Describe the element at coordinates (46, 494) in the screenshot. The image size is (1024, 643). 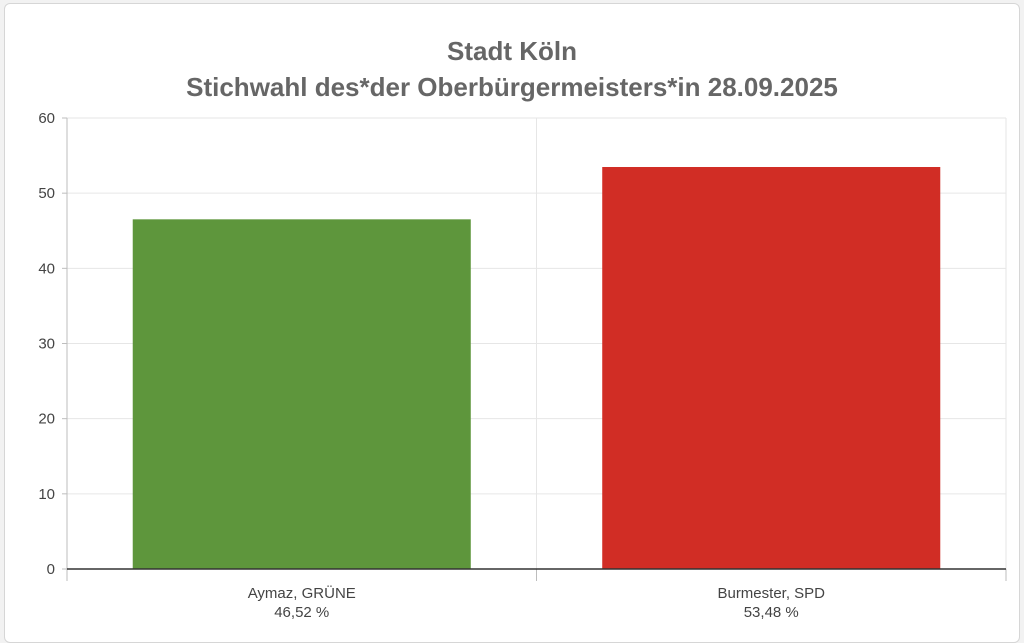
I see `y-tick-label: 10` at that location.